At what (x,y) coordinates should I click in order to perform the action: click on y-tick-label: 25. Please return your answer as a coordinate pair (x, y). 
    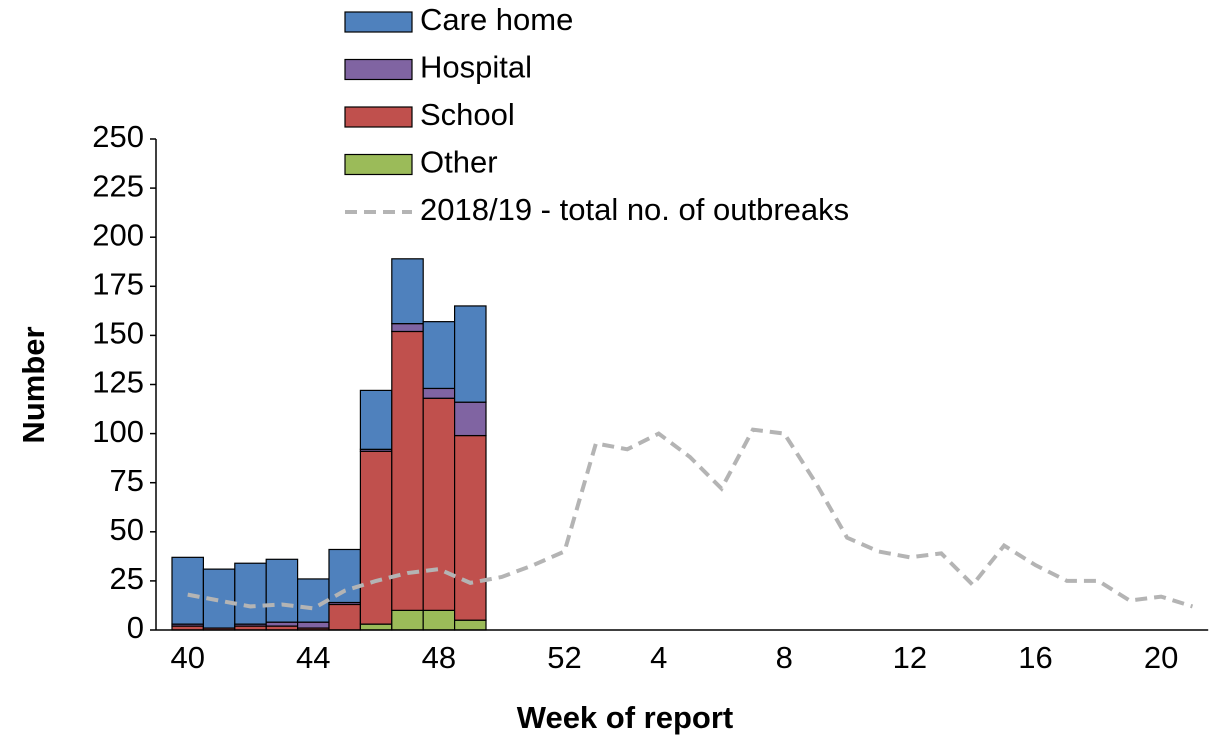
    Looking at the image, I should click on (127, 578).